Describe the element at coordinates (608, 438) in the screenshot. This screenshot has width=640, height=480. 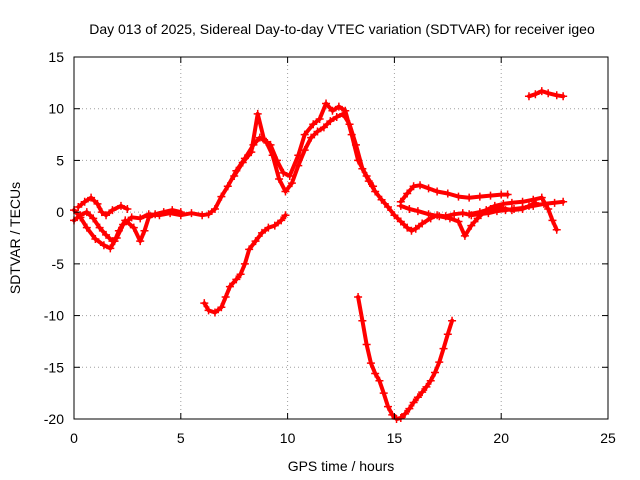
I see `x-tick-label: 25` at that location.